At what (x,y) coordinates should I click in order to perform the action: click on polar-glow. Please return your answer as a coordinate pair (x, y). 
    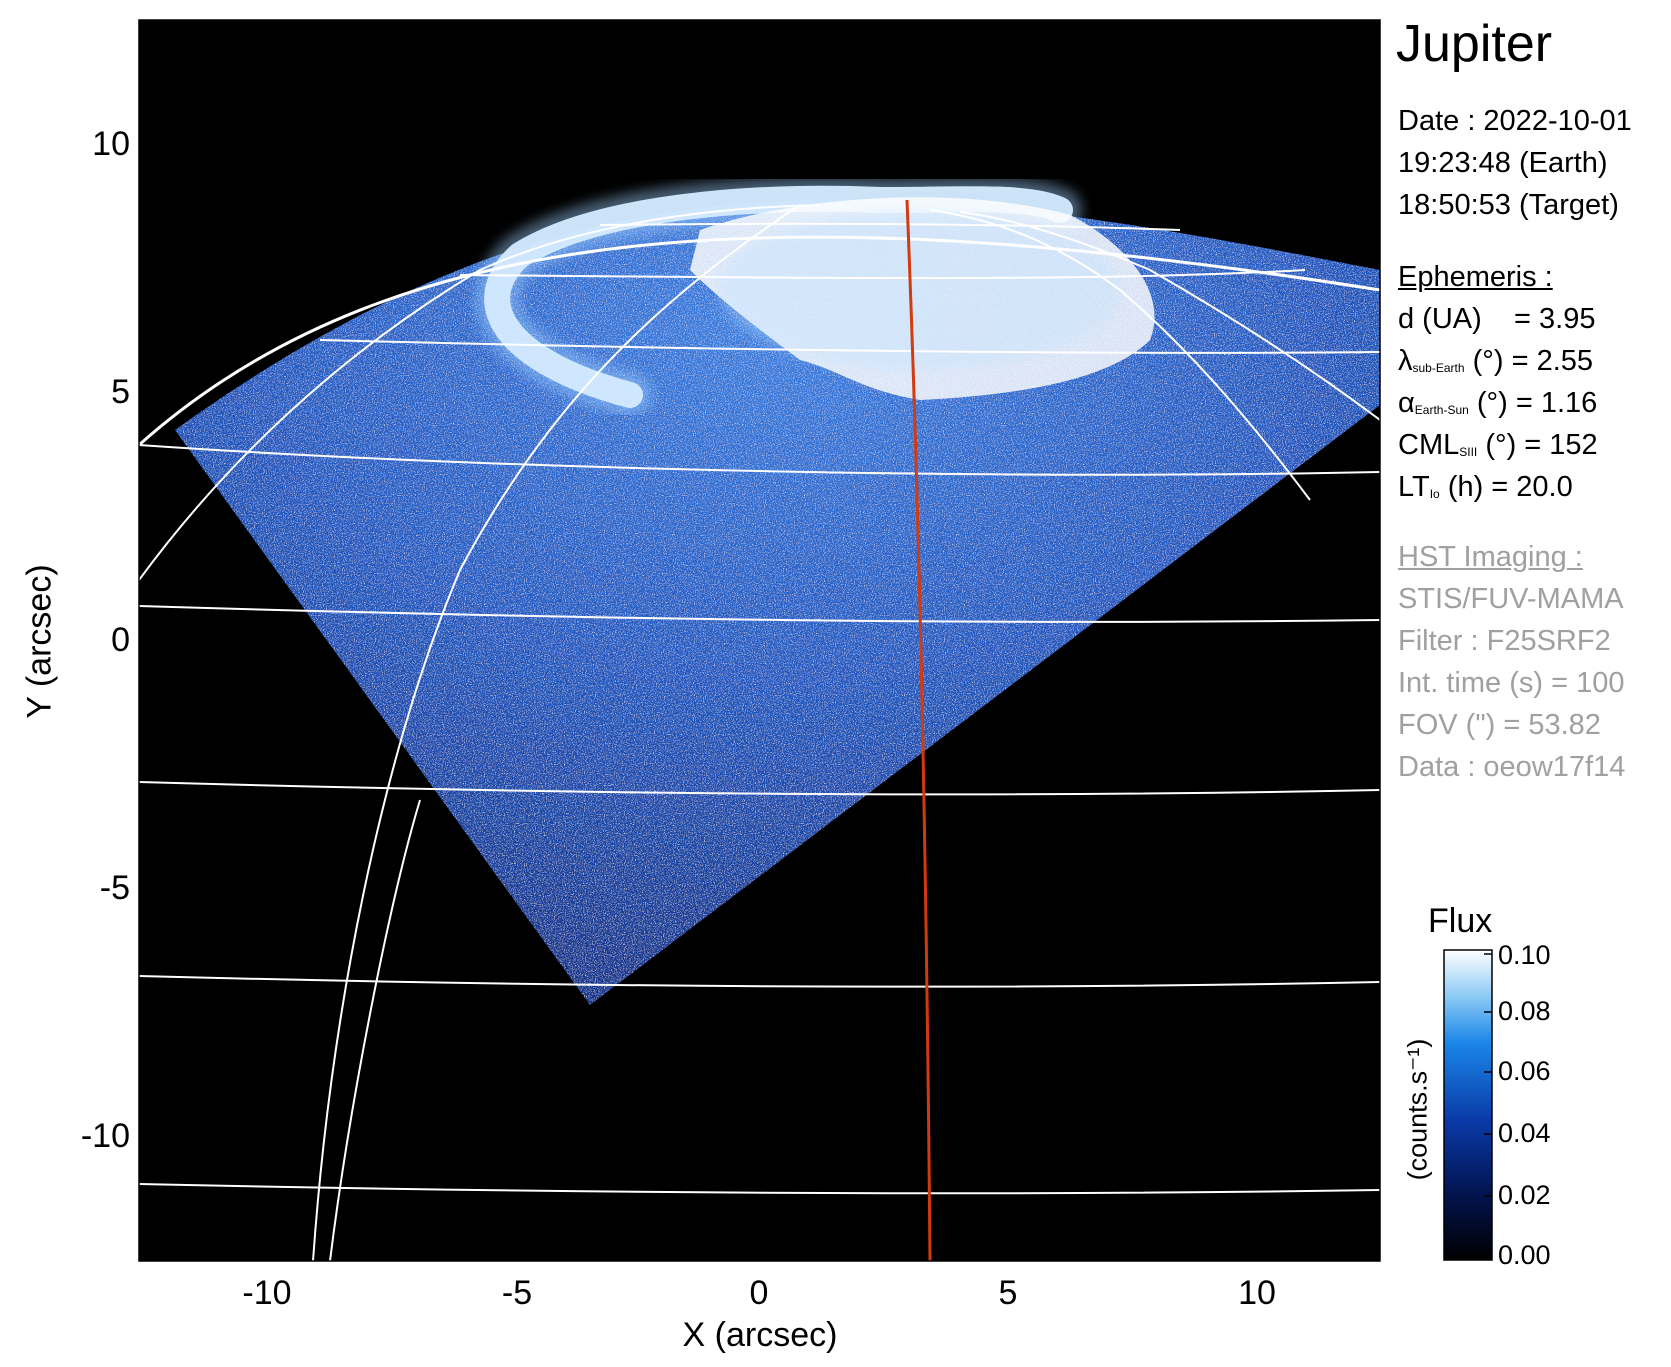
    Looking at the image, I should click on (920, 290).